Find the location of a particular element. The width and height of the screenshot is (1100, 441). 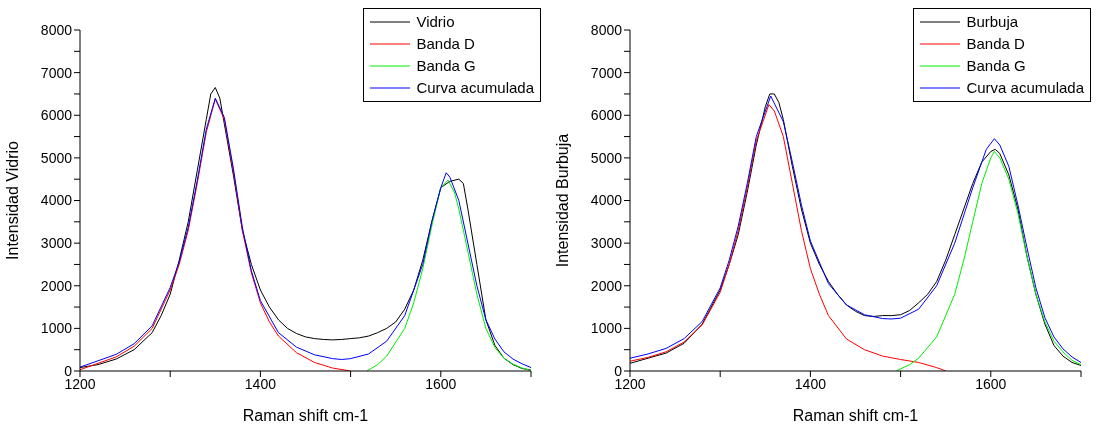

y-axis-title: Intensidad Vidrio is located at coordinates (12, 200).